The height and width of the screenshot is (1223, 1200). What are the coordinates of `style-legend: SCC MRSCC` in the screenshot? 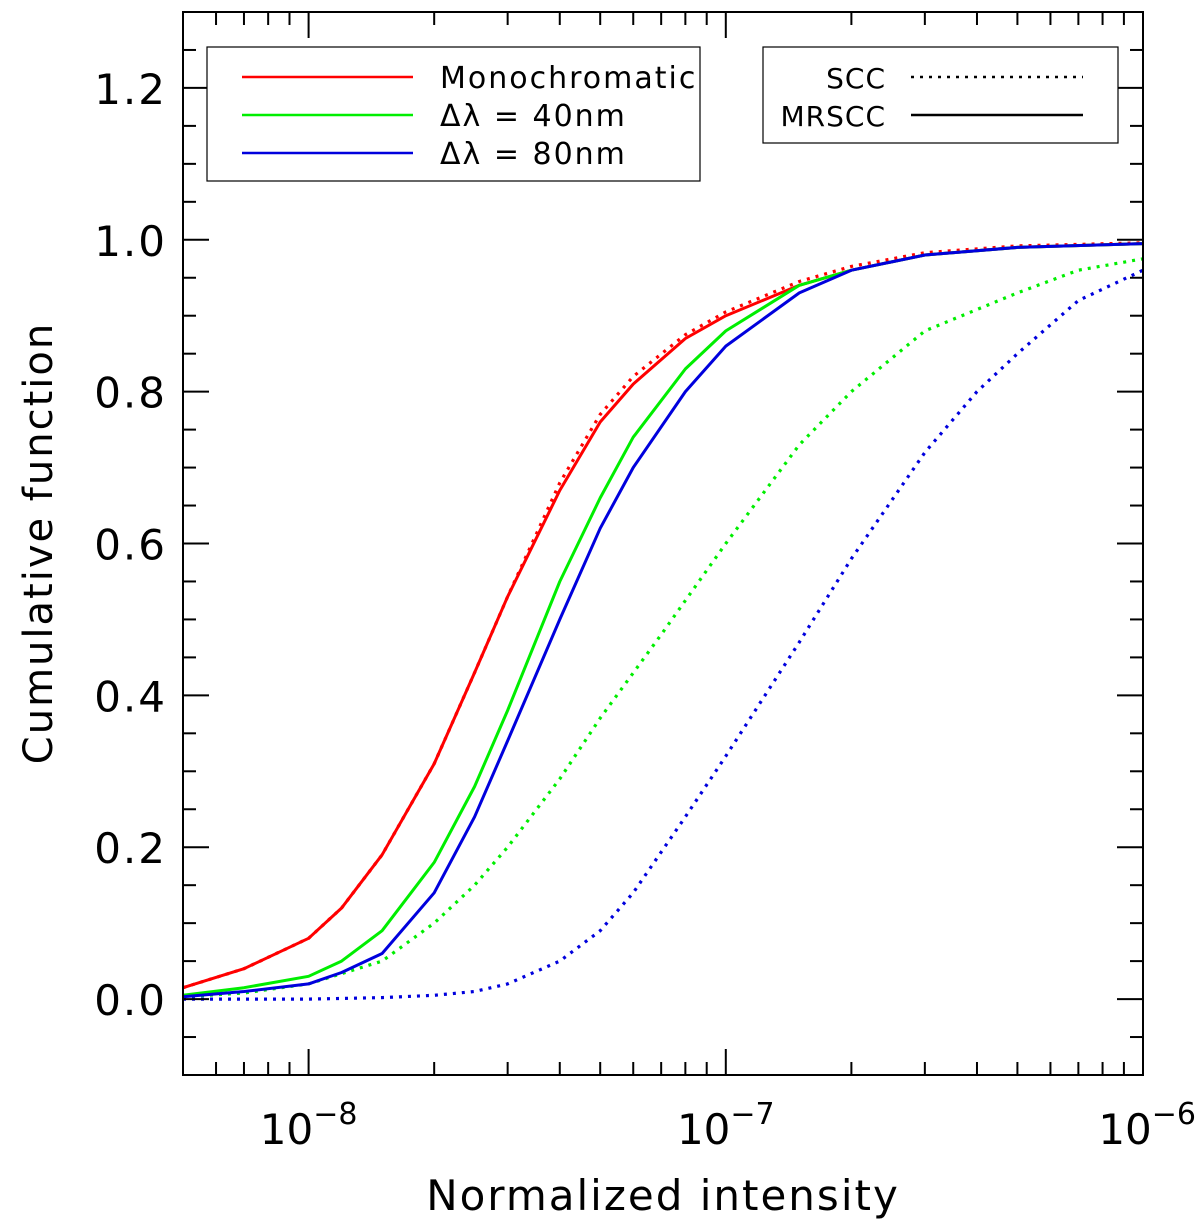 It's located at (940, 95).